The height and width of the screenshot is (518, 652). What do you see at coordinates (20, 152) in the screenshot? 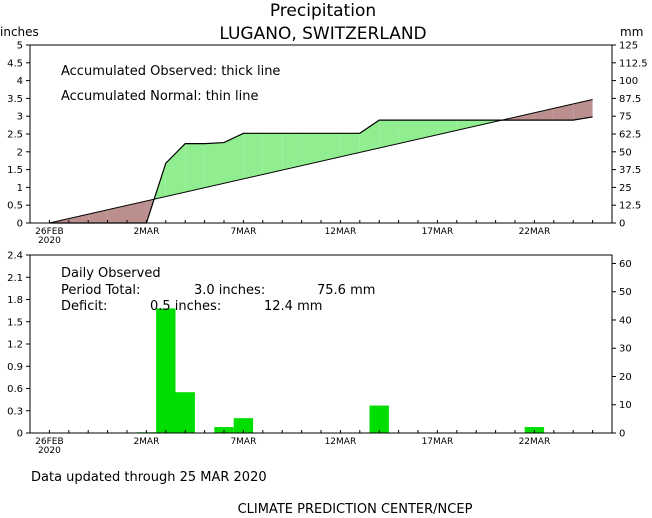
I see `y-tick-label: 2` at bounding box center [20, 152].